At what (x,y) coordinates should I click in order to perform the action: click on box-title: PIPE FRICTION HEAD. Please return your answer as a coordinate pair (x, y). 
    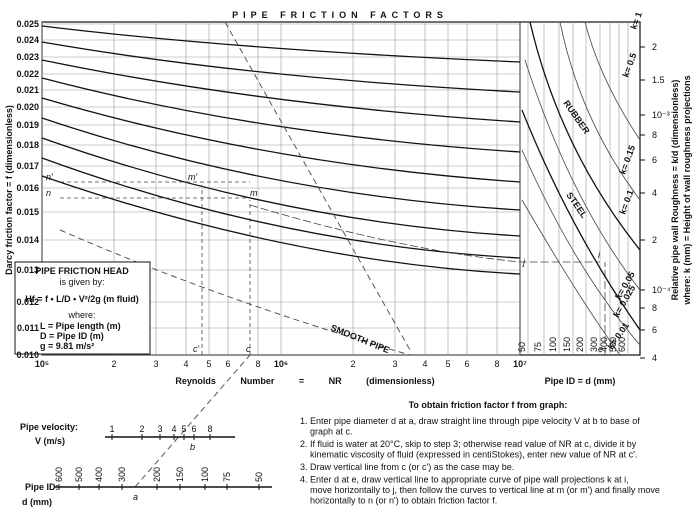
    Looking at the image, I should click on (82, 271).